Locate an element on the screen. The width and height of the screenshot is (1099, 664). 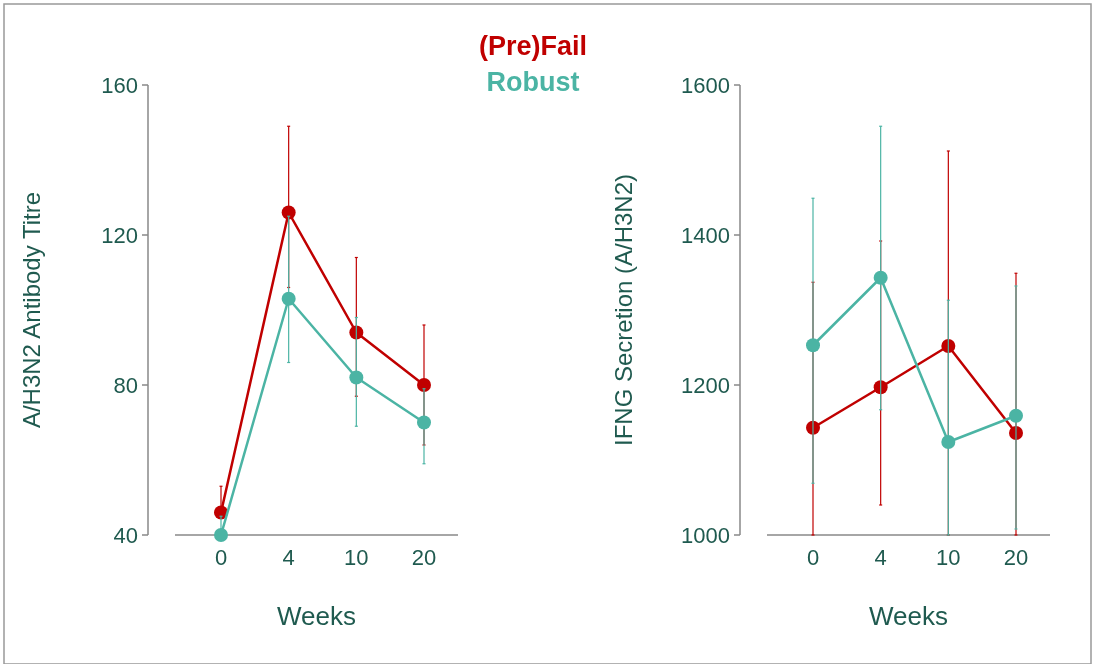
y-tick-label: 120 is located at coordinates (119, 235).